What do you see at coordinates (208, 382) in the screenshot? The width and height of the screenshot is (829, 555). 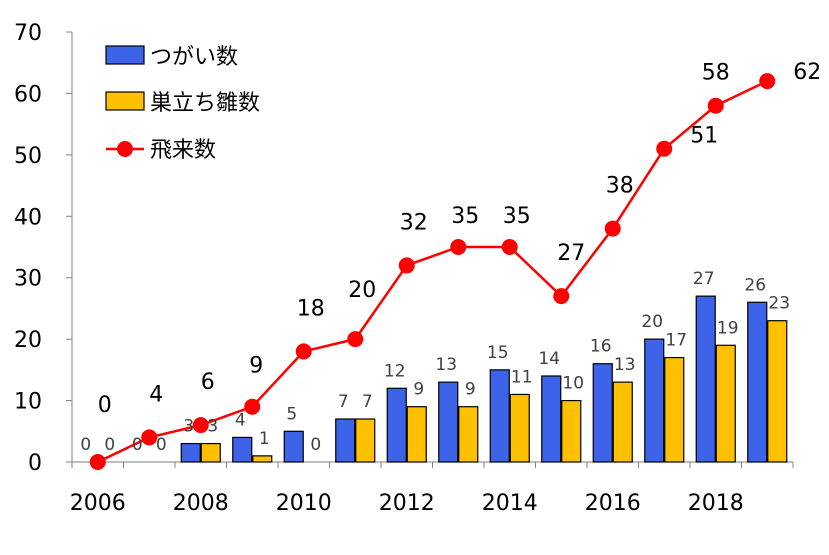 I see `line-data-label: 6` at bounding box center [208, 382].